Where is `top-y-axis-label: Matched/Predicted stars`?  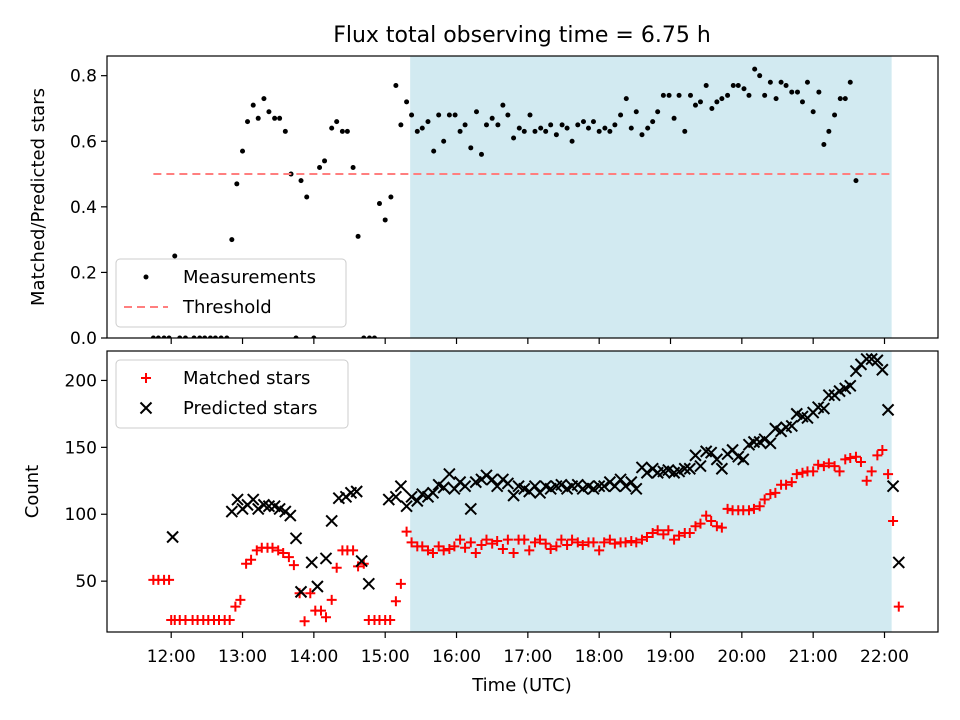 top-y-axis-label: Matched/Predicted stars is located at coordinates (38, 197).